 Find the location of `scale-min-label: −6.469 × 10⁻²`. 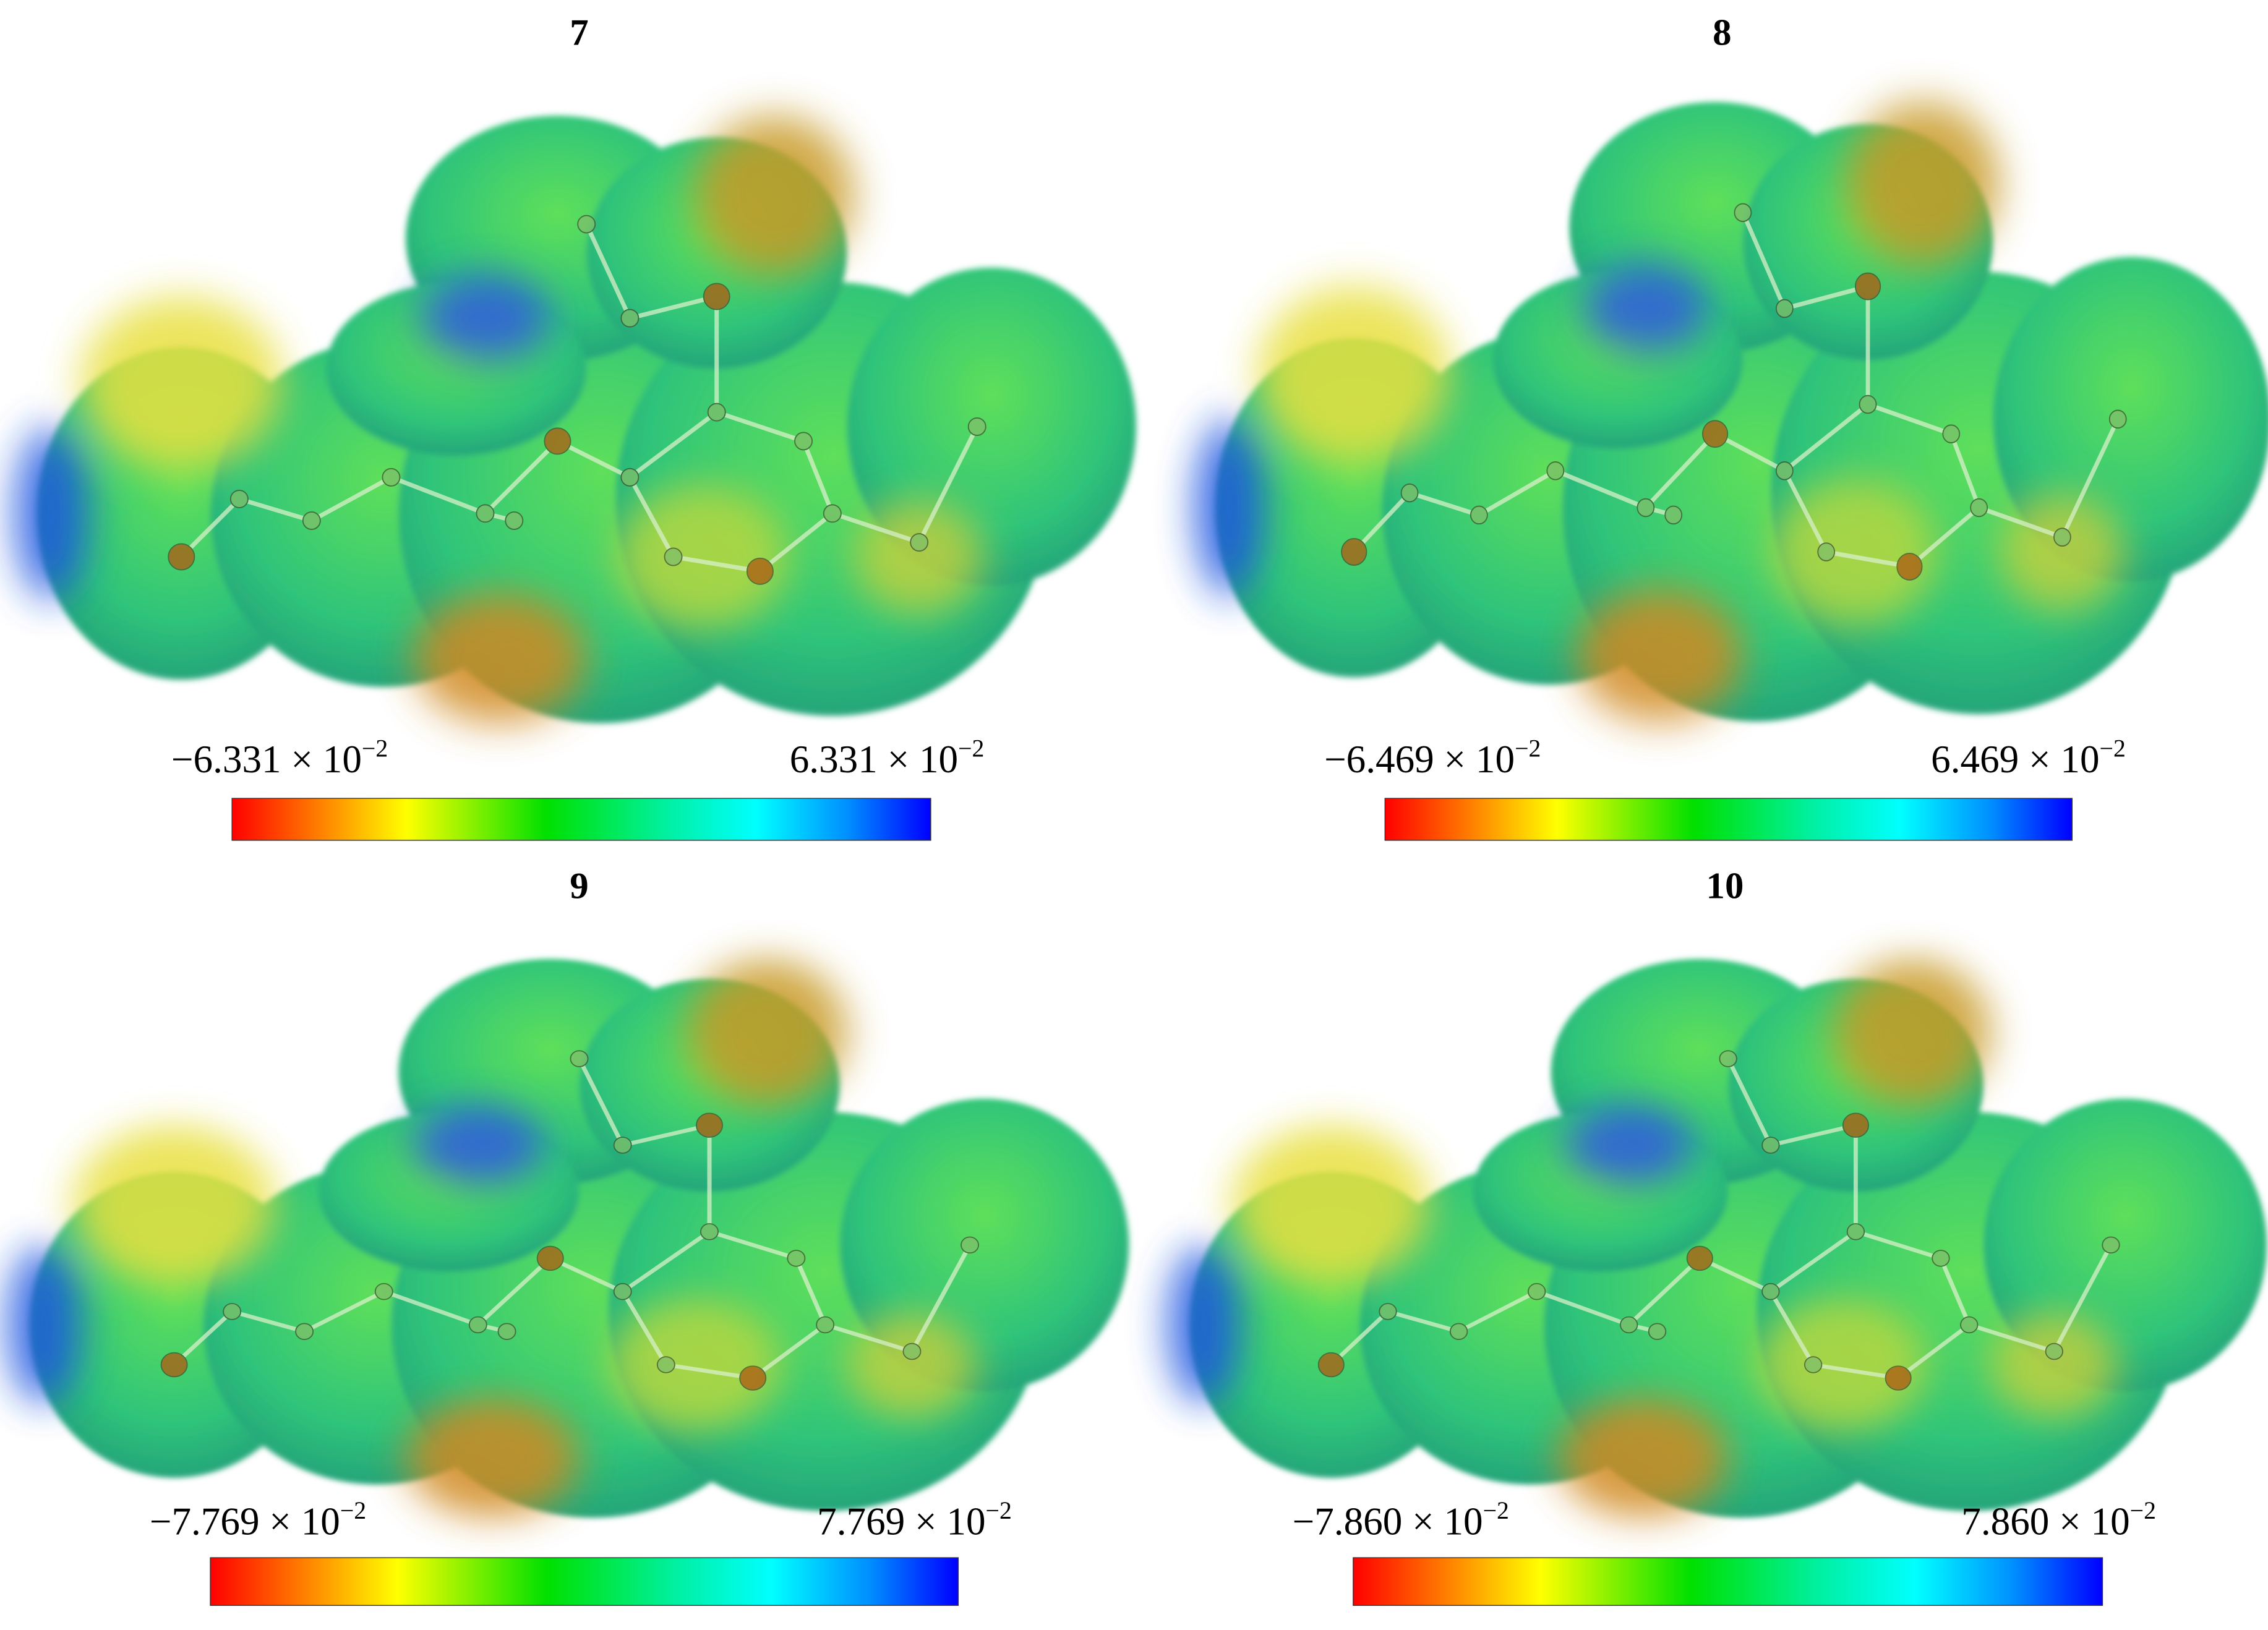

scale-min-label: −6.469 × 10⁻² is located at coordinates (1432, 758).